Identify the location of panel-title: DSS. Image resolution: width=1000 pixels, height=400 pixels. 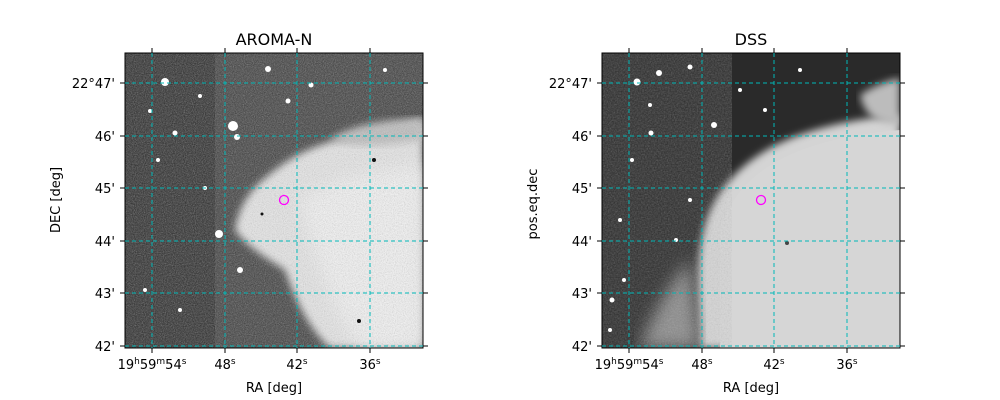
(751, 39).